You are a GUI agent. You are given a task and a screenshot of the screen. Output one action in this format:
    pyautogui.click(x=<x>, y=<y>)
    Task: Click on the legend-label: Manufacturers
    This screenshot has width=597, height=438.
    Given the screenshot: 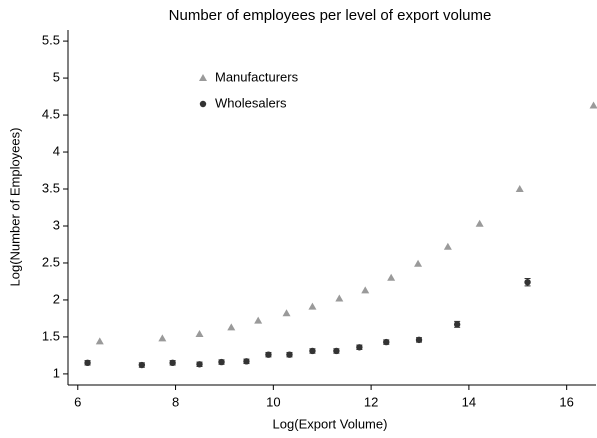 What is the action you would take?
    pyautogui.click(x=257, y=76)
    